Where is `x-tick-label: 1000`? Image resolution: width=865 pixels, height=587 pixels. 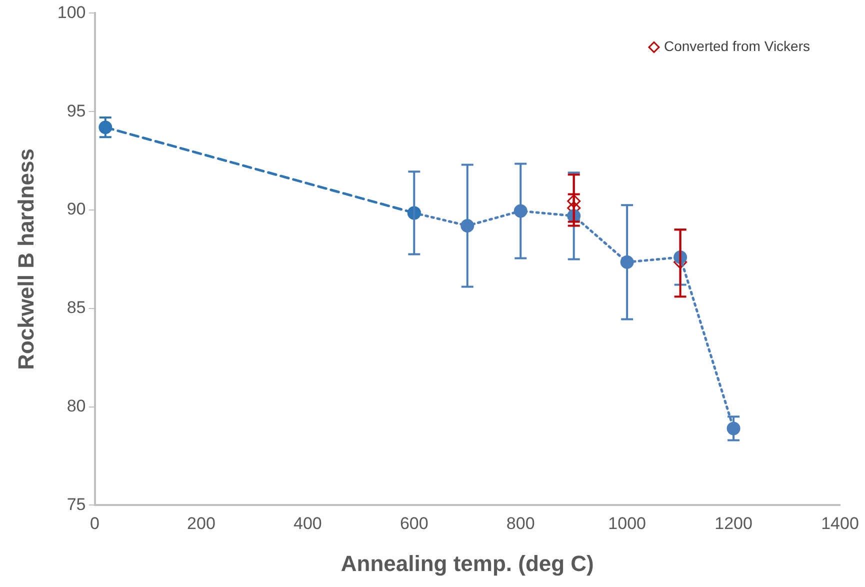
x-tick-label: 1000 is located at coordinates (627, 524).